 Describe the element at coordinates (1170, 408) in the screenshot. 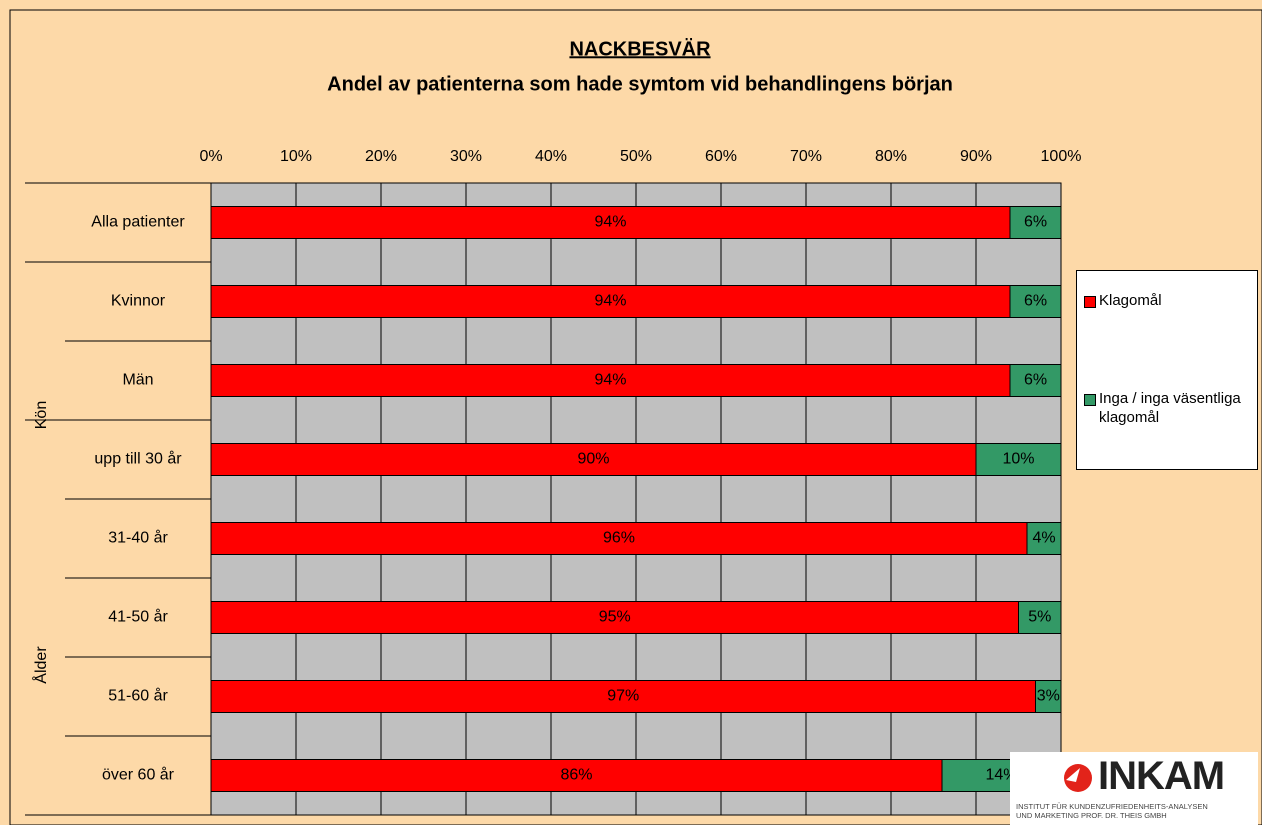

I see `legend-label: Inga / inga väsentliga klagomål` at that location.